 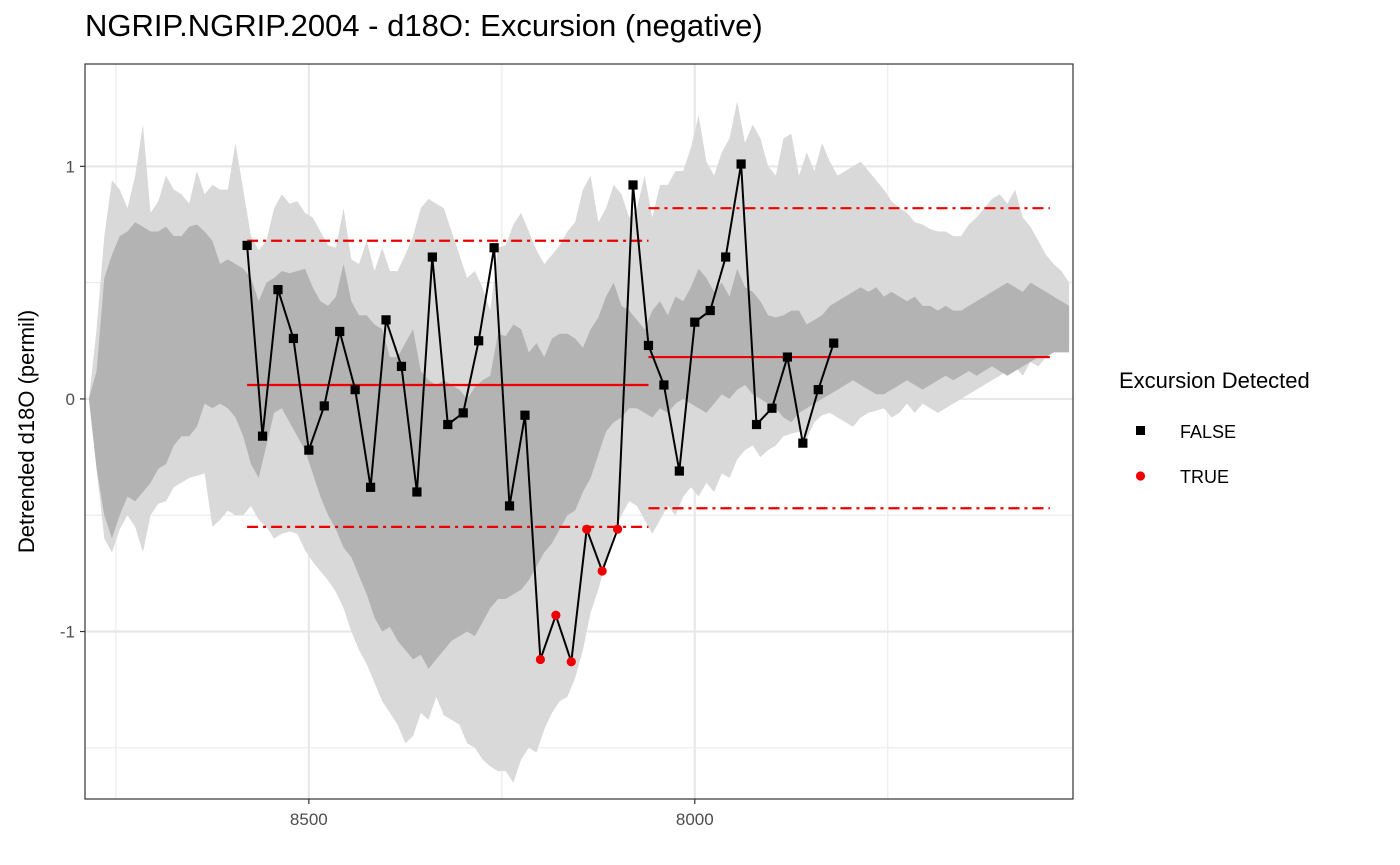 What do you see at coordinates (70, 166) in the screenshot?
I see `y-tick-label: 1` at bounding box center [70, 166].